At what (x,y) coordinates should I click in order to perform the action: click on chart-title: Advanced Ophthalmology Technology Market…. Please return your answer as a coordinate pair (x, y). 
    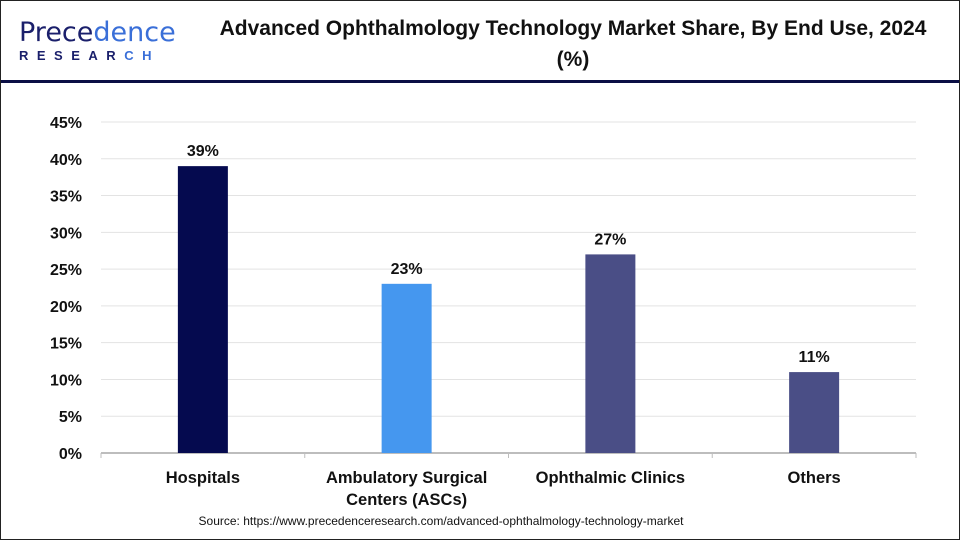
    Looking at the image, I should click on (573, 44).